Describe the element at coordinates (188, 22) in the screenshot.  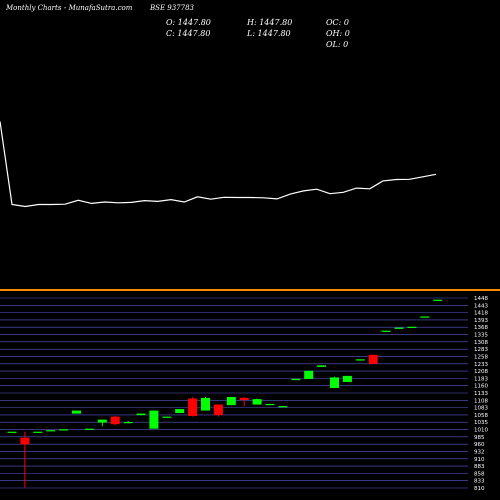
I see `open-readout: O: 1447.80` at that location.